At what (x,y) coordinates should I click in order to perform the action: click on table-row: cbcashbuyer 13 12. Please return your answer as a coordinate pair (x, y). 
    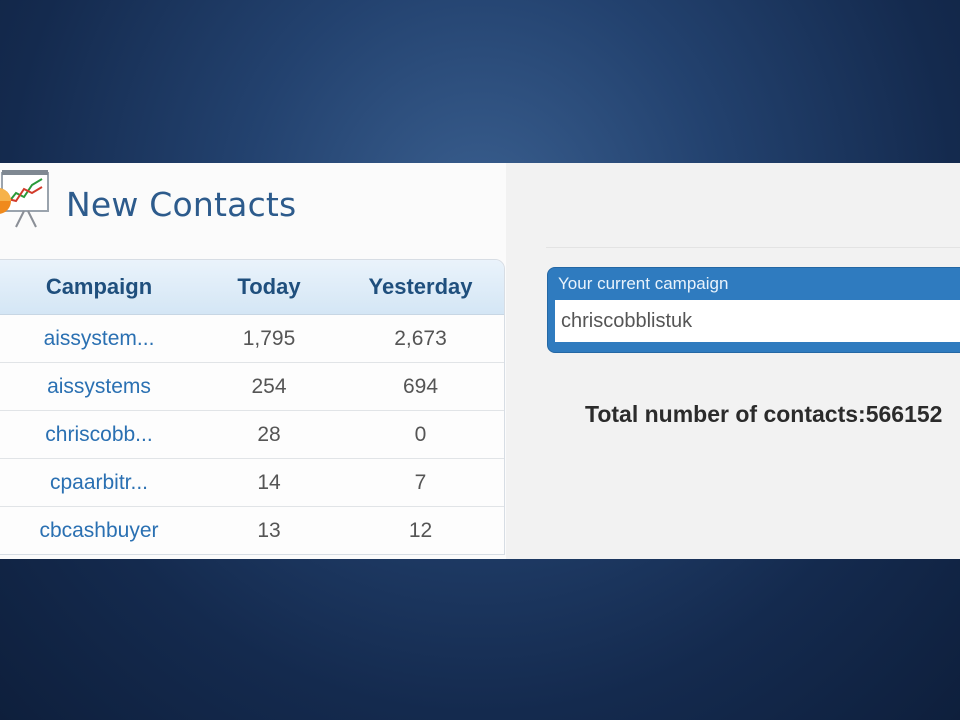
    Looking at the image, I should click on (252, 530).